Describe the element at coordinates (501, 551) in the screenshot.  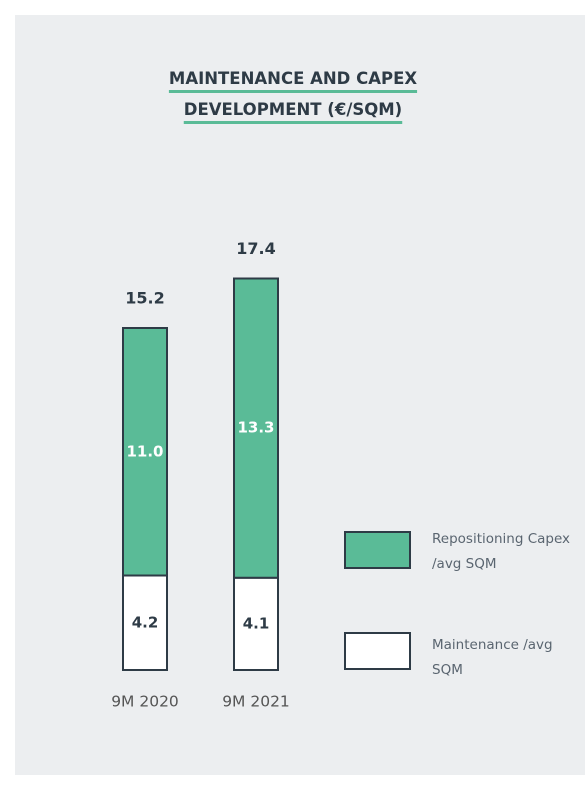
I see `legend-label: Repositioning Capex /avg SQM` at that location.